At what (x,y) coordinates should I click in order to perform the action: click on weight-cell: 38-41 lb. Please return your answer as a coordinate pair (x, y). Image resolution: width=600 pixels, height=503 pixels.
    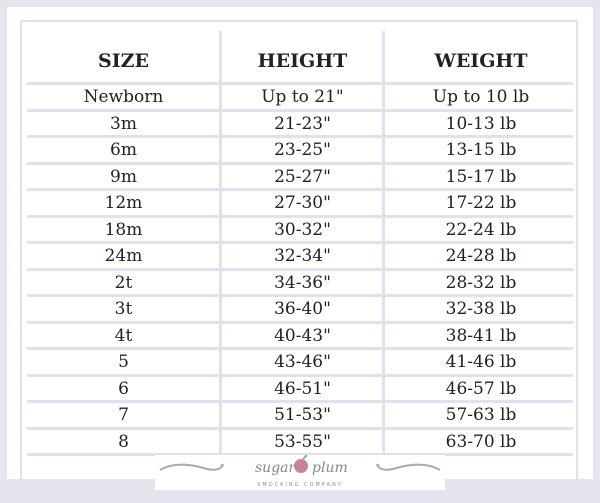
    Looking at the image, I should click on (481, 335).